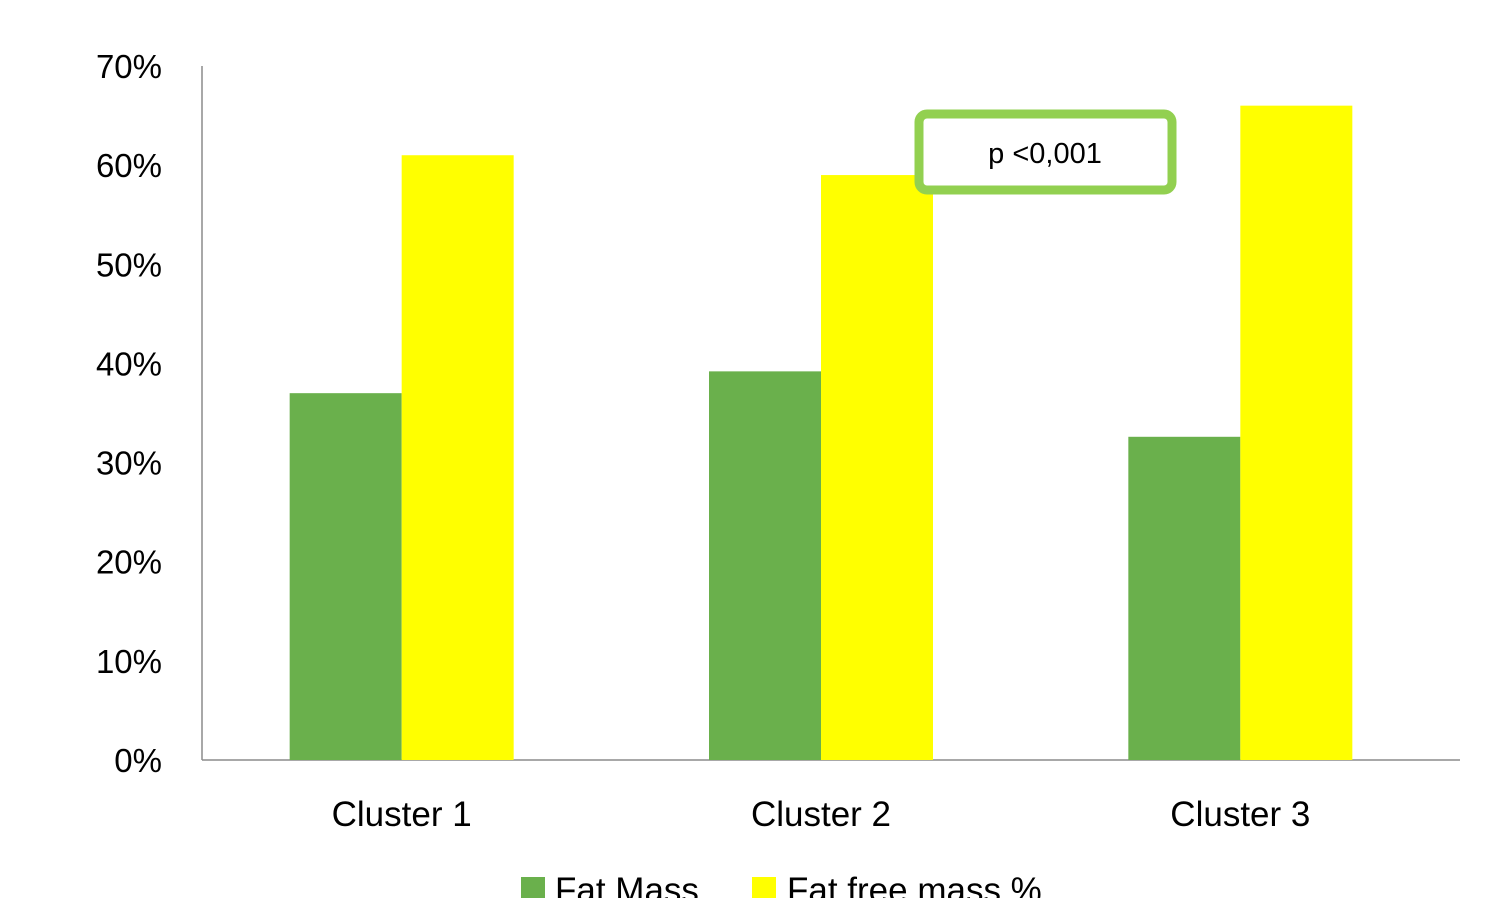 The width and height of the screenshot is (1485, 898). I want to click on y-tick-label: 50%, so click(129, 264).